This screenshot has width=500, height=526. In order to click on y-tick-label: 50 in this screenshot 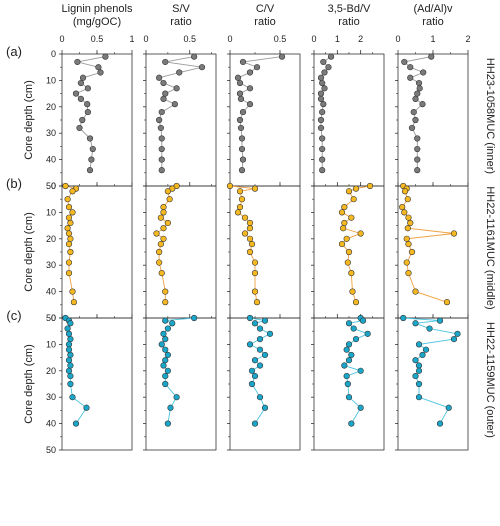, I will do `click(51, 450)`.